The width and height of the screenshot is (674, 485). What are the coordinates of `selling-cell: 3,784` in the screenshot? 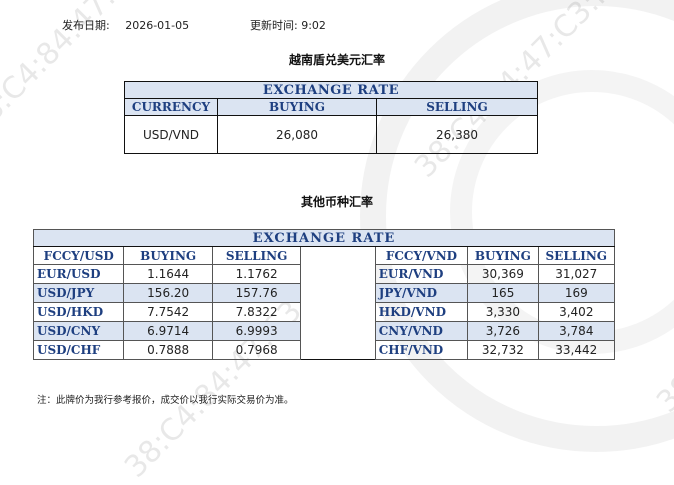 It's located at (576, 331).